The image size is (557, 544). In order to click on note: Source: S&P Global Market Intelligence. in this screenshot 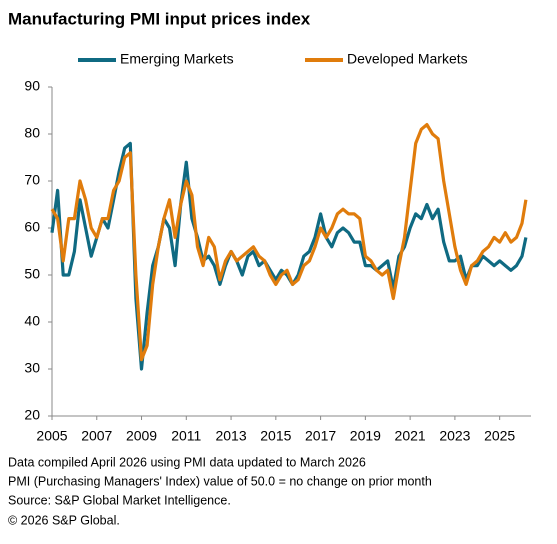, I will do `click(119, 500)`.